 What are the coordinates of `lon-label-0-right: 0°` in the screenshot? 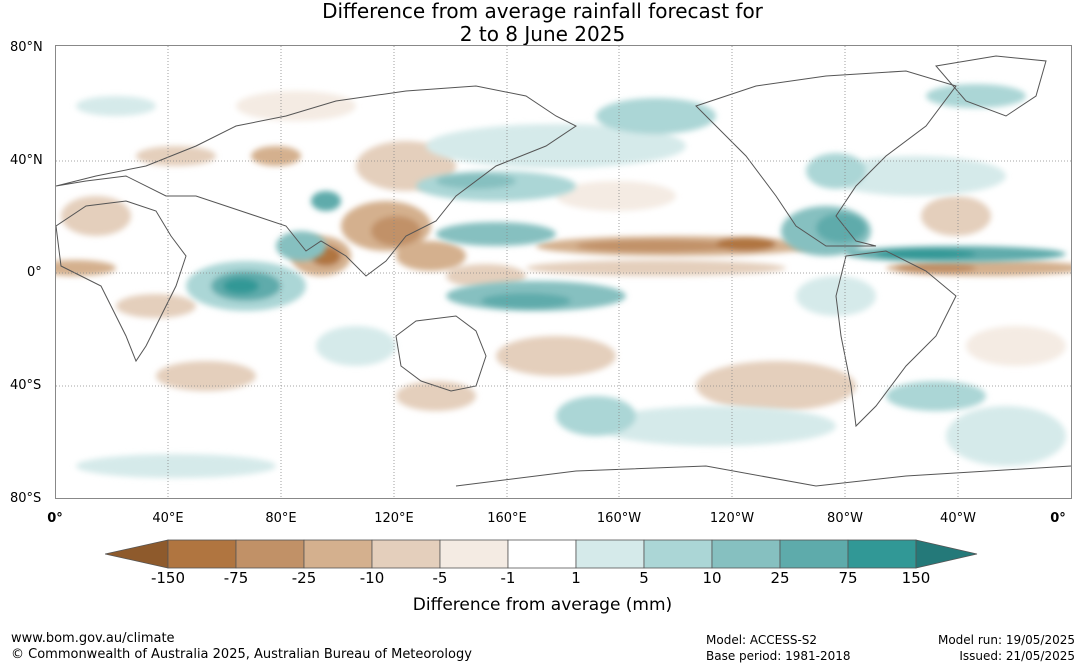 It's located at (1058, 518).